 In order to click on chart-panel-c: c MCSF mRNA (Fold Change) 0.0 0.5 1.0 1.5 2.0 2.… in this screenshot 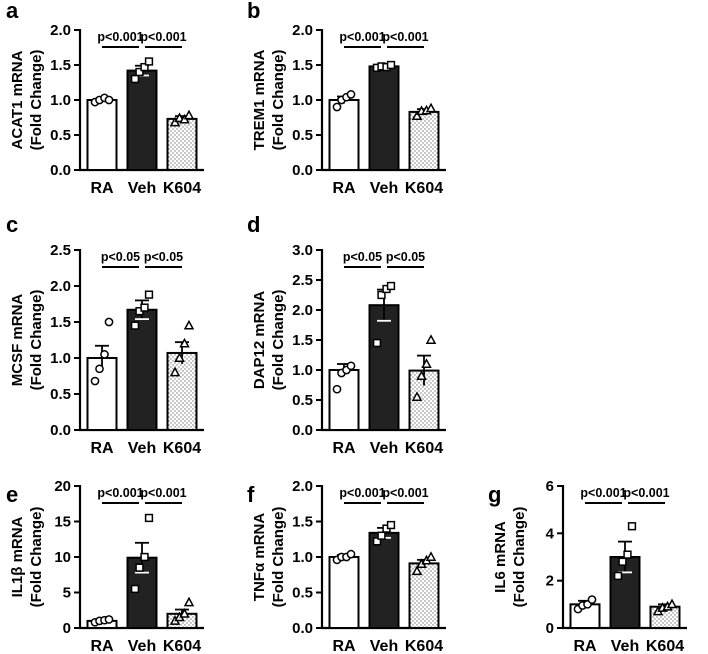, I will do `click(105, 334)`.